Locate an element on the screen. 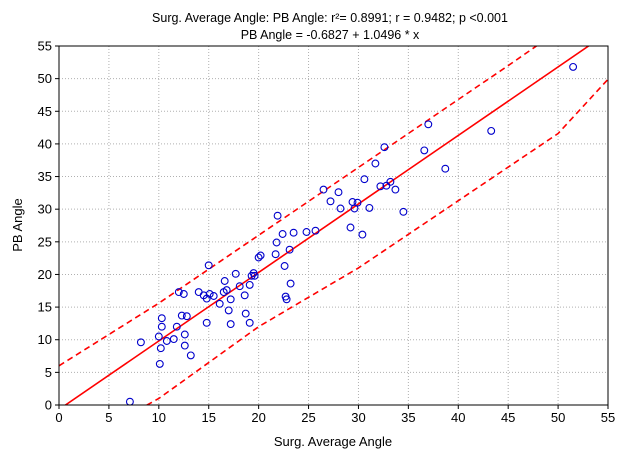 The width and height of the screenshot is (620, 452). chart-title-line-2: PB Angle = -0.6827 + 1.0496 * x is located at coordinates (330, 35).